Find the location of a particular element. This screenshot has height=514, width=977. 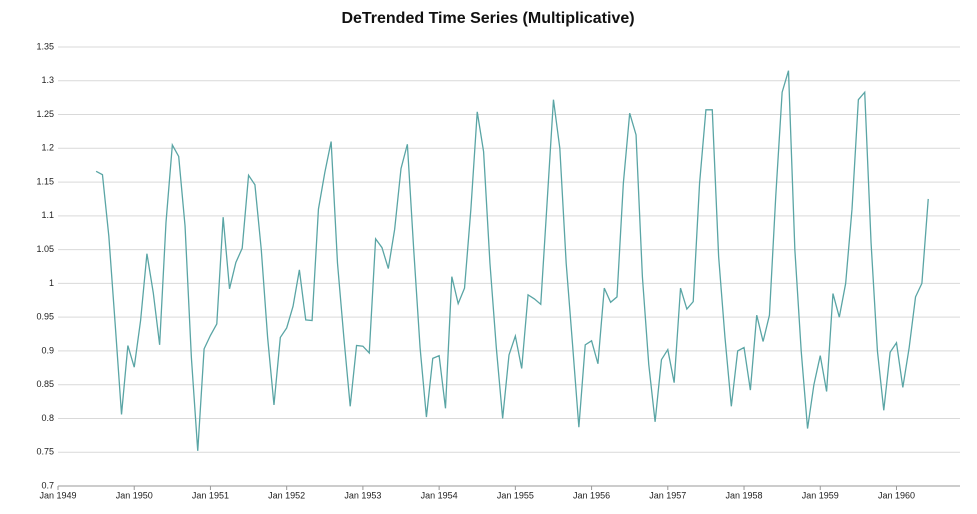

x-tick-label: Jan 1953 is located at coordinates (362, 495).